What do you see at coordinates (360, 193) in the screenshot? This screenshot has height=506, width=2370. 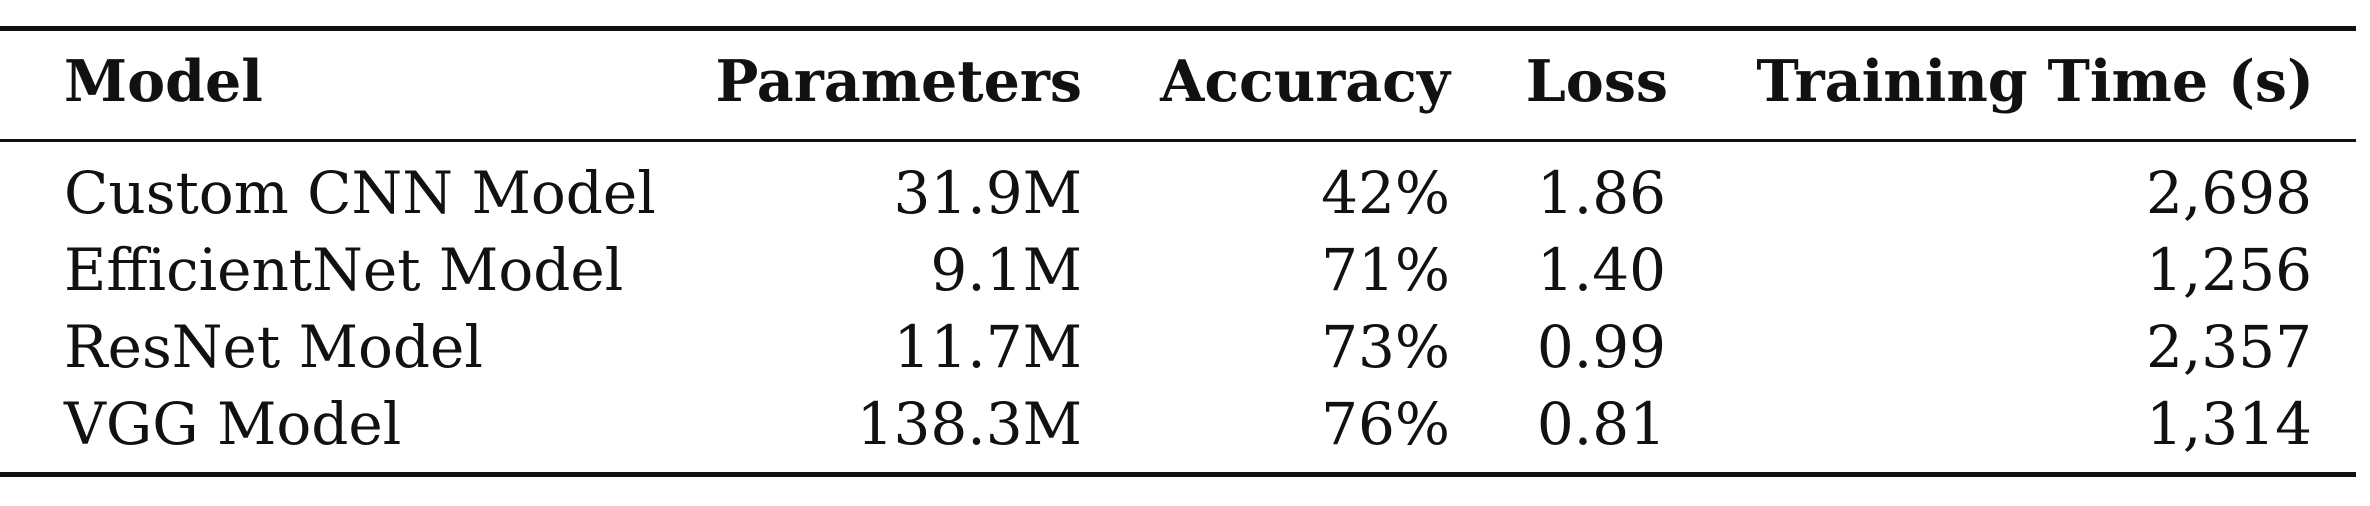 I see `cell-model: Custom CNN Model` at bounding box center [360, 193].